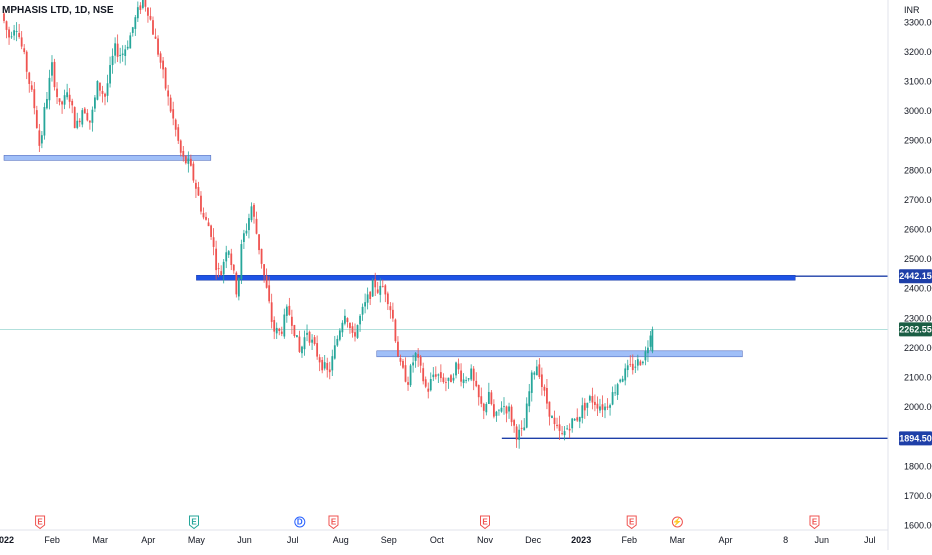 This screenshot has width=932, height=555. I want to click on y-tick-label: 2100.00, so click(918, 378).